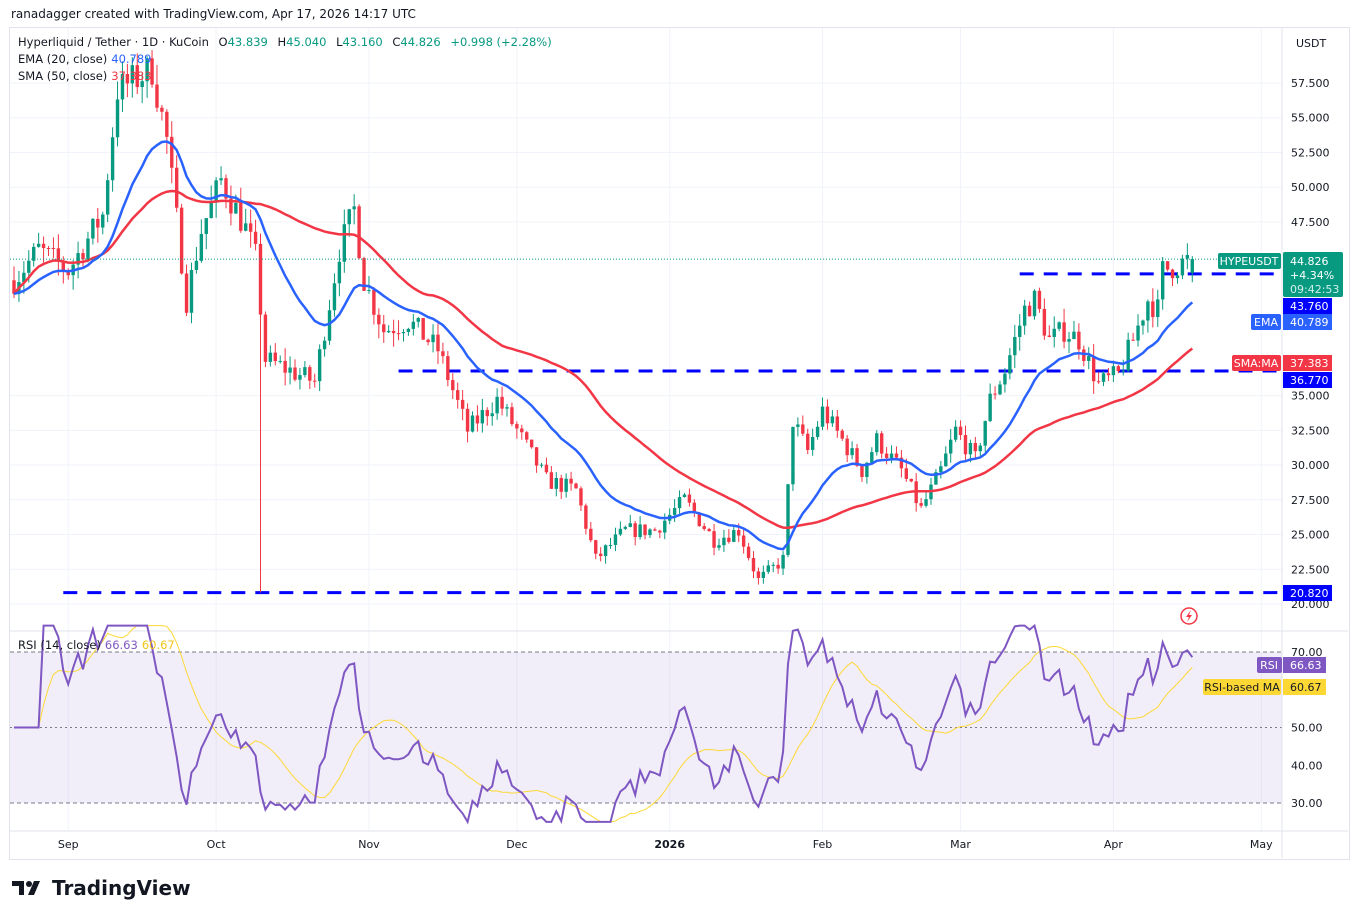 The image size is (1358, 919). What do you see at coordinates (85, 76) in the screenshot?
I see `sma-legend: SMA (50, close) 37.383` at bounding box center [85, 76].